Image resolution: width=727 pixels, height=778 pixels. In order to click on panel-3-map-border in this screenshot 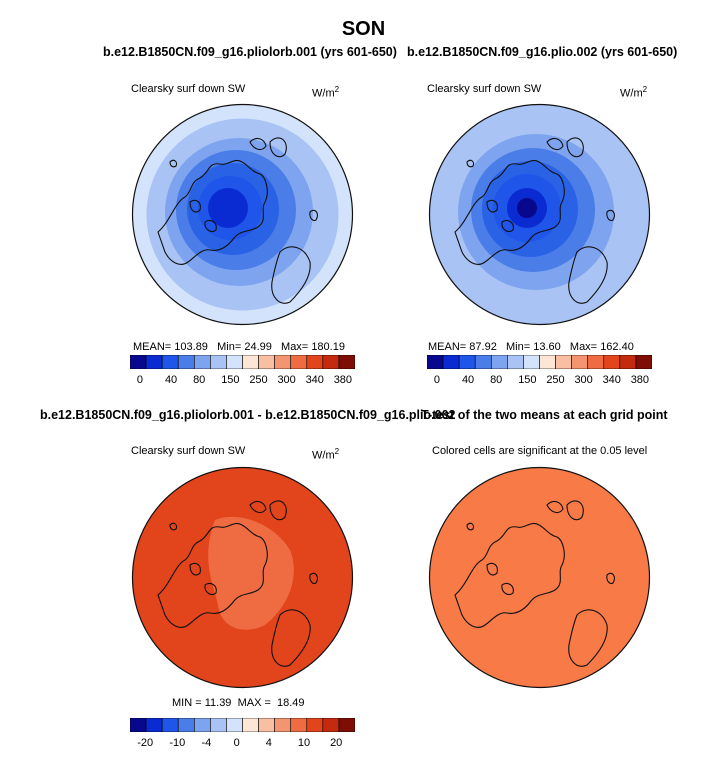, I will do `click(242, 577)`.